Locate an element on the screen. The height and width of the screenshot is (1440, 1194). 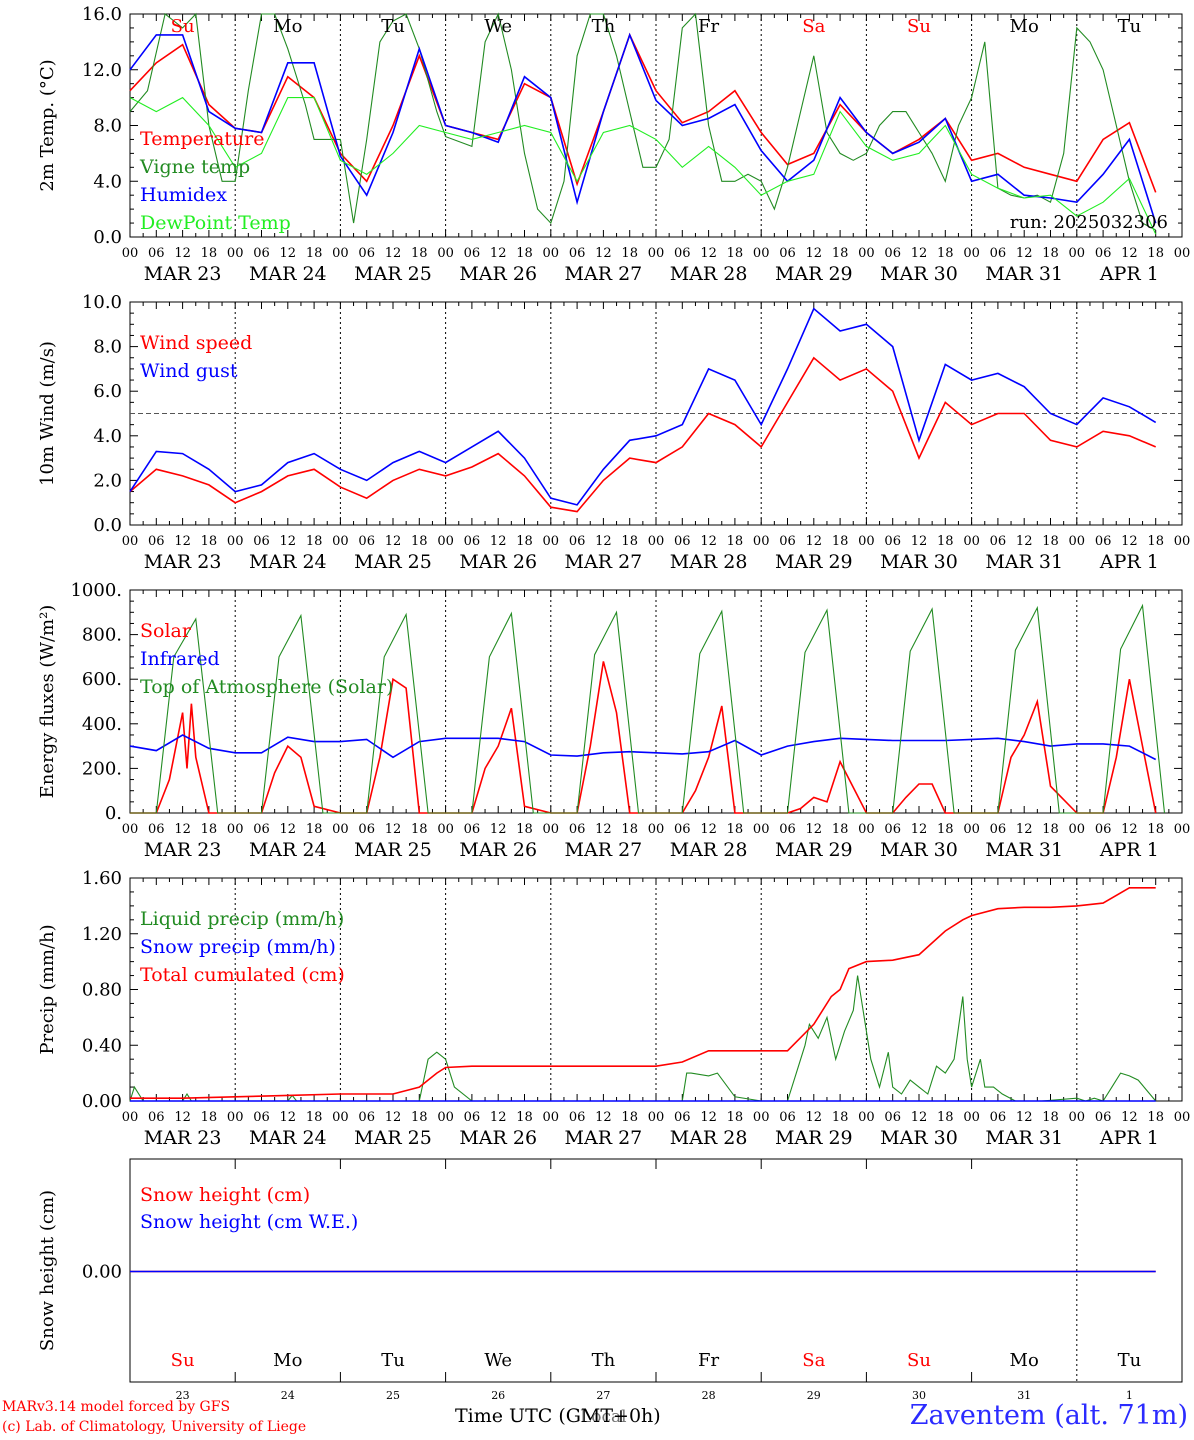
y-tick-label: 400. is located at coordinates (102, 724).